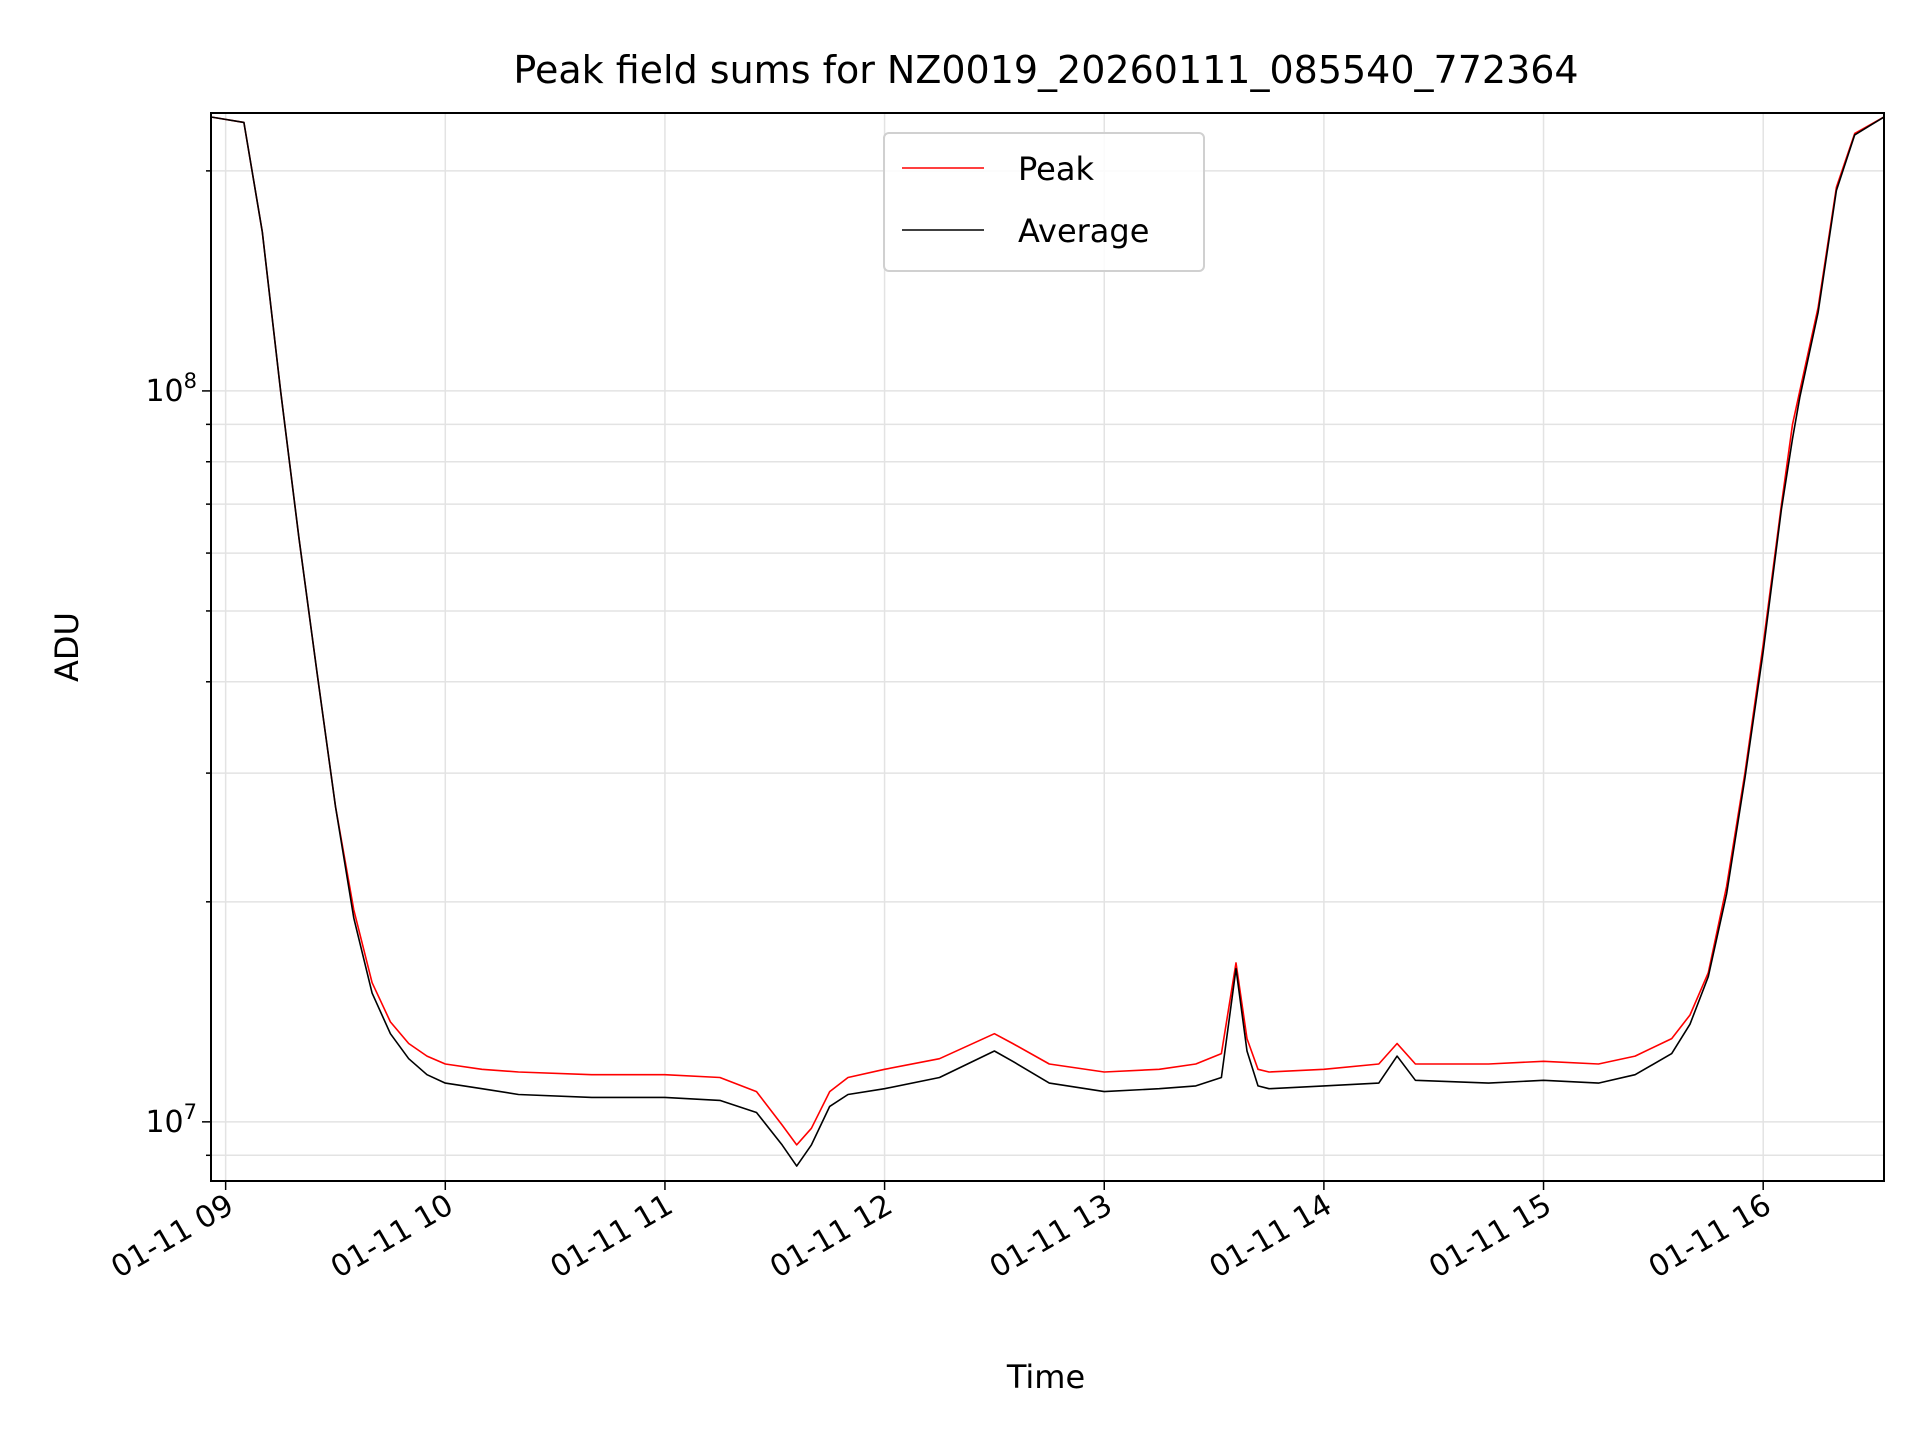 The width and height of the screenshot is (1920, 1440). I want to click on y-tick-label: 10⁸, so click(171, 389).